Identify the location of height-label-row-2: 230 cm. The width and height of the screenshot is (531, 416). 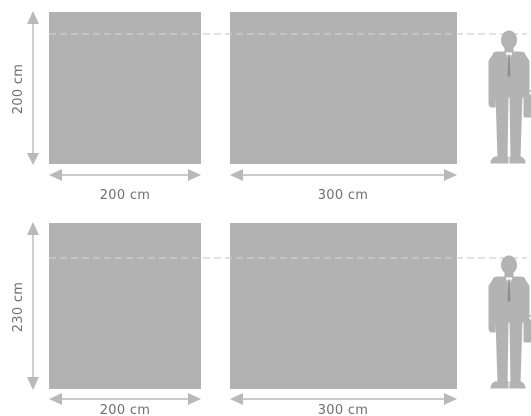
(18, 307).